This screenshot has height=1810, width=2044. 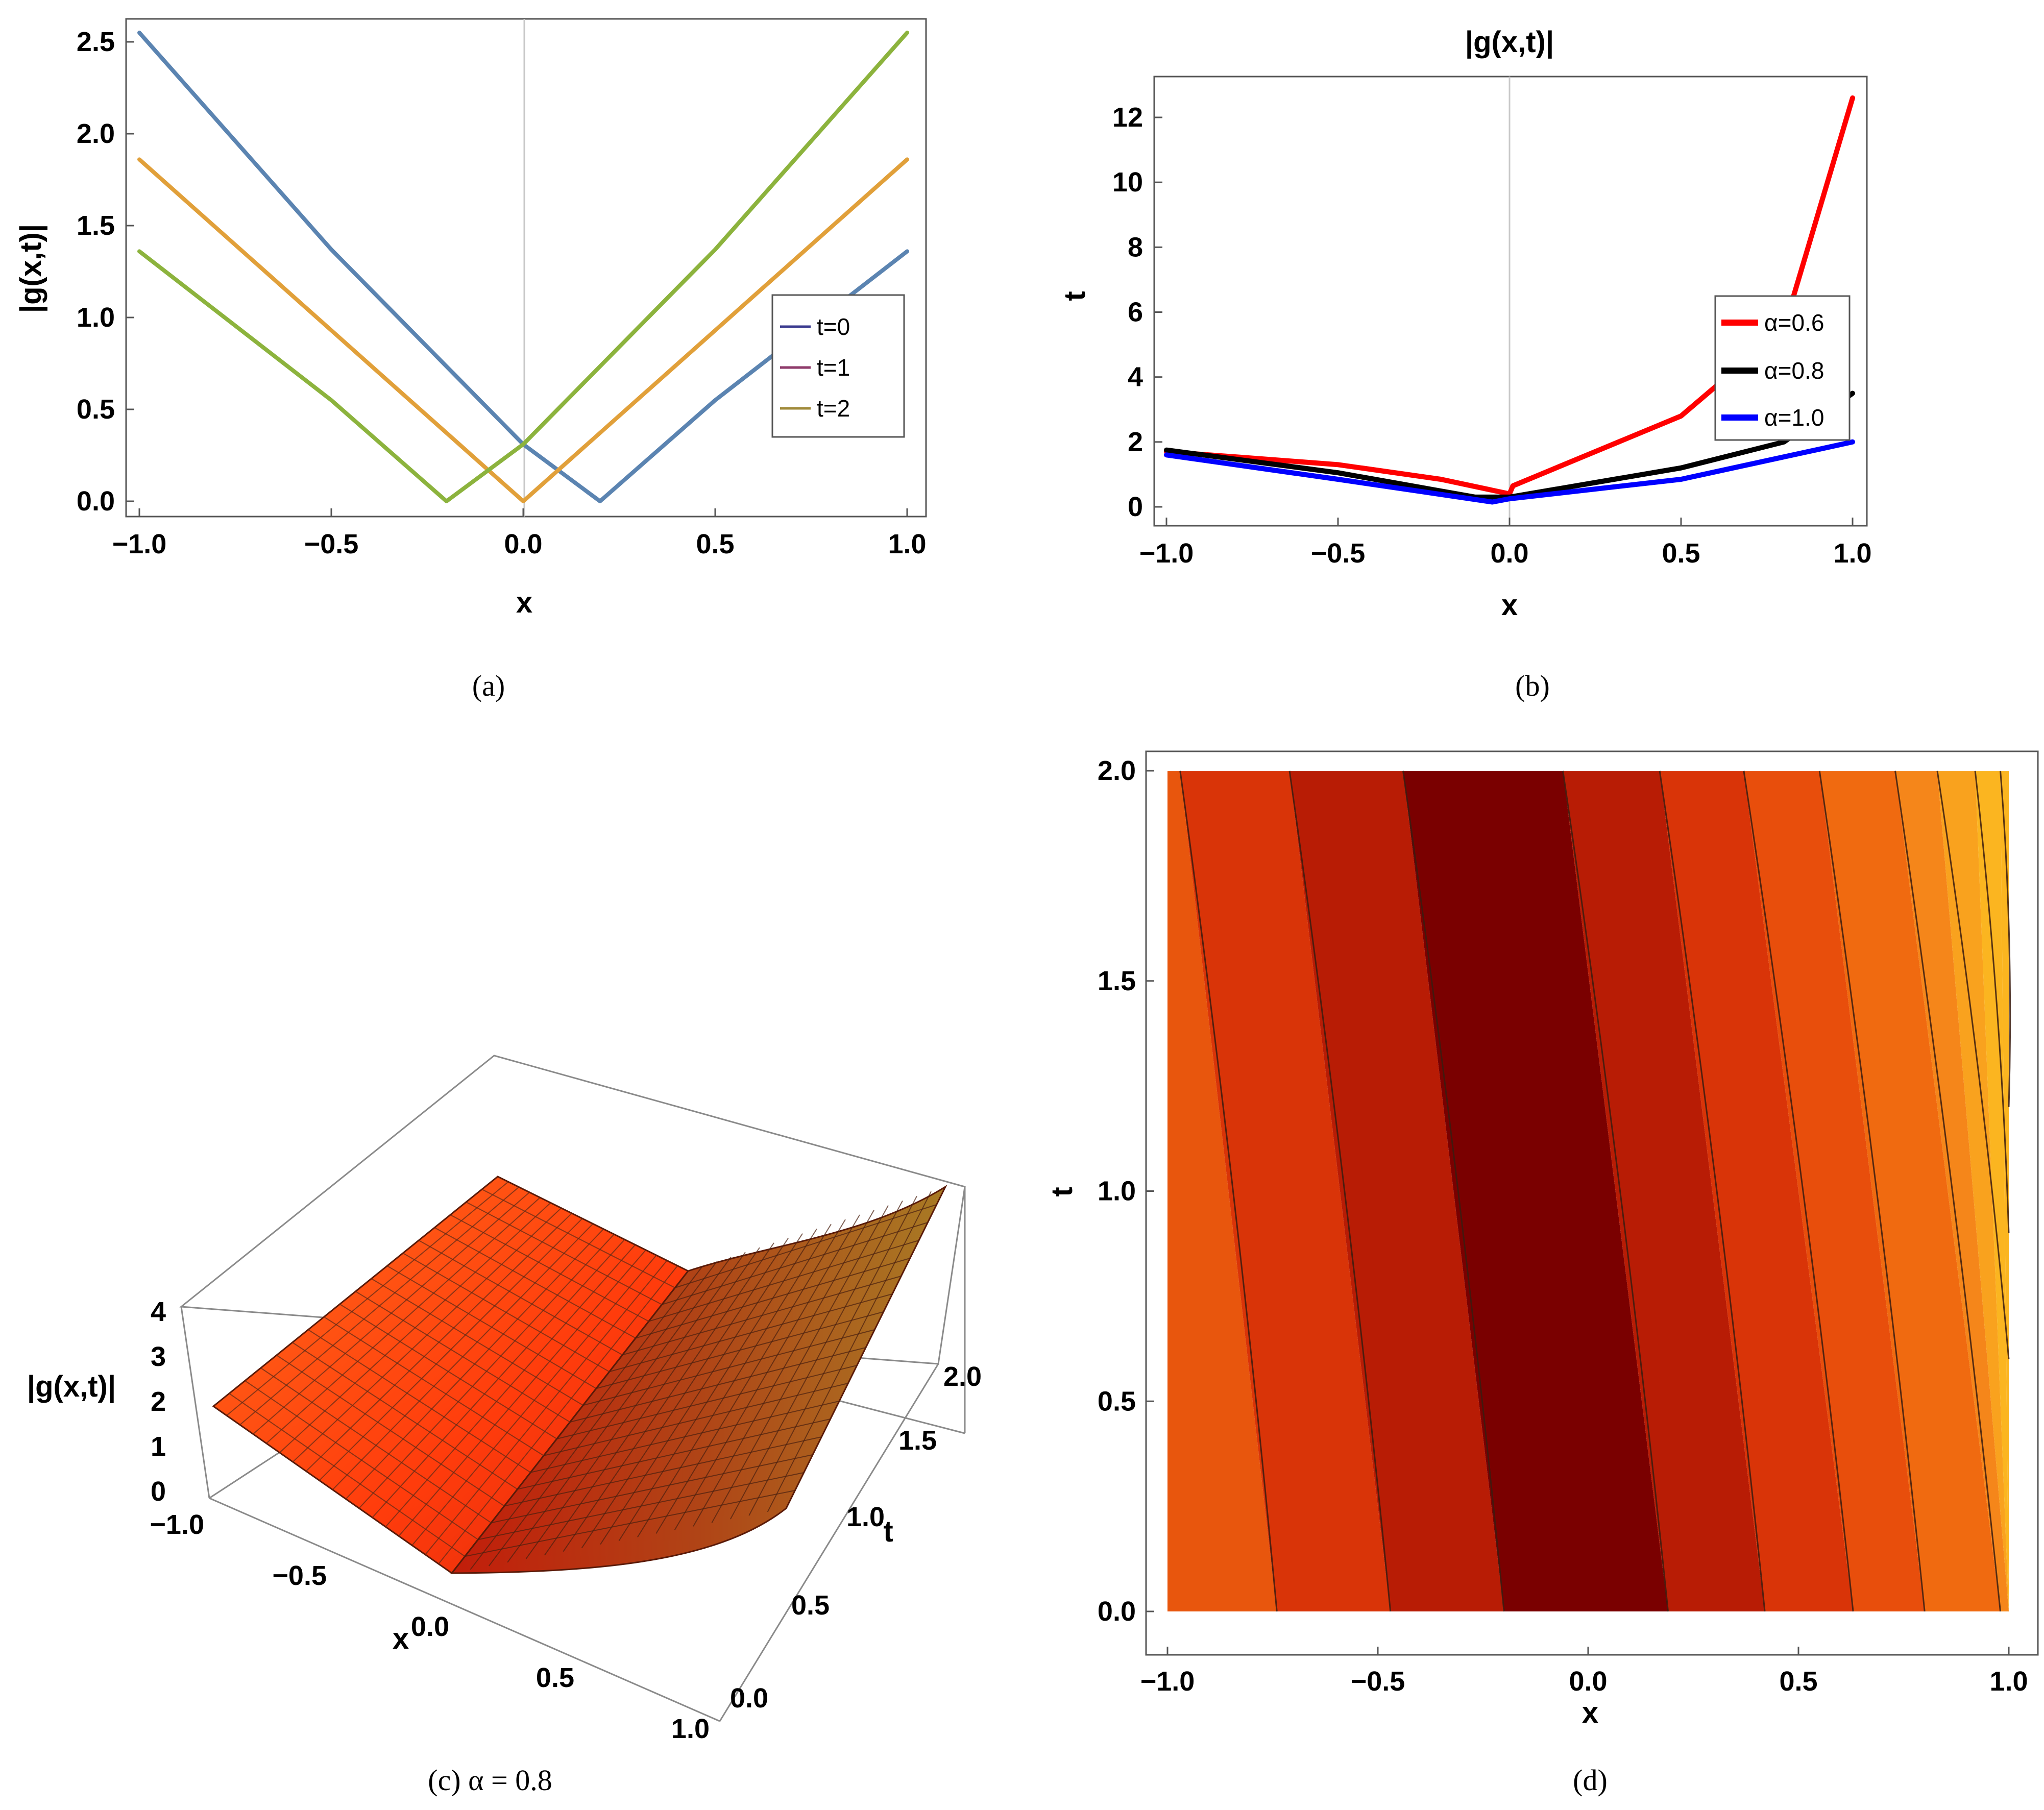 I want to click on panel-c-box-bottom-front, so click(x=465, y=1609).